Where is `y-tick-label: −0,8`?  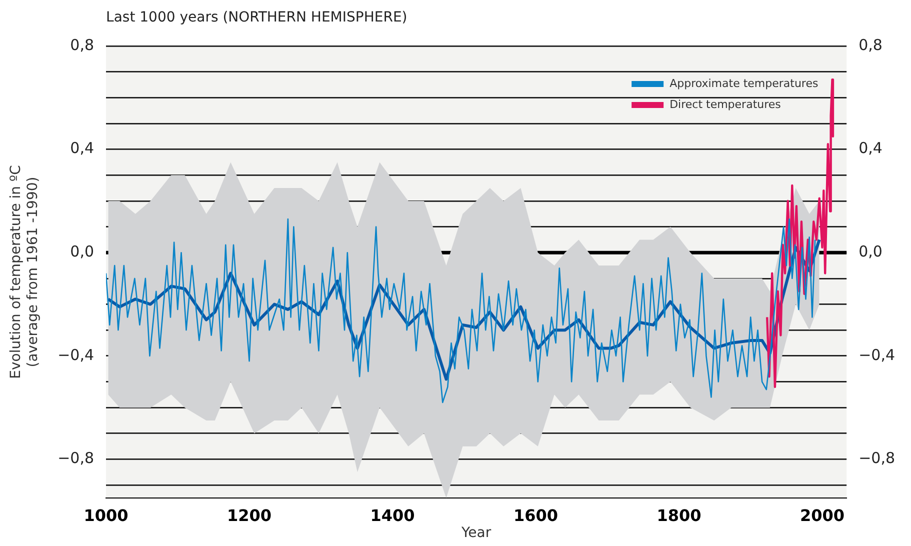
y-tick-label: −0,8 is located at coordinates (76, 458).